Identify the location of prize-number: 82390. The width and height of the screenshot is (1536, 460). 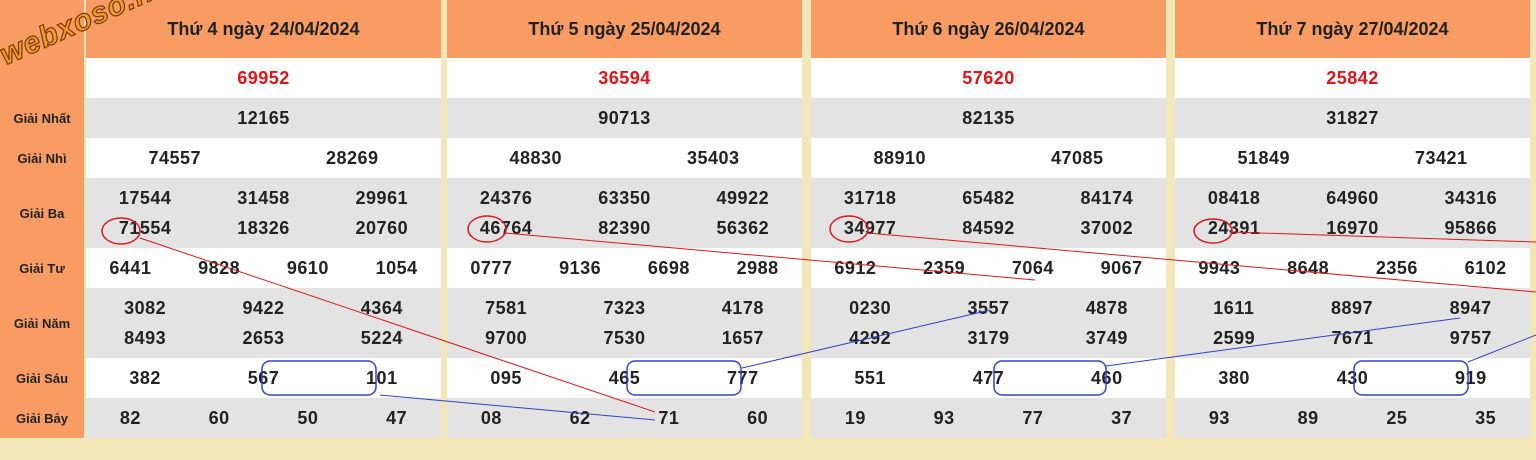
(624, 227).